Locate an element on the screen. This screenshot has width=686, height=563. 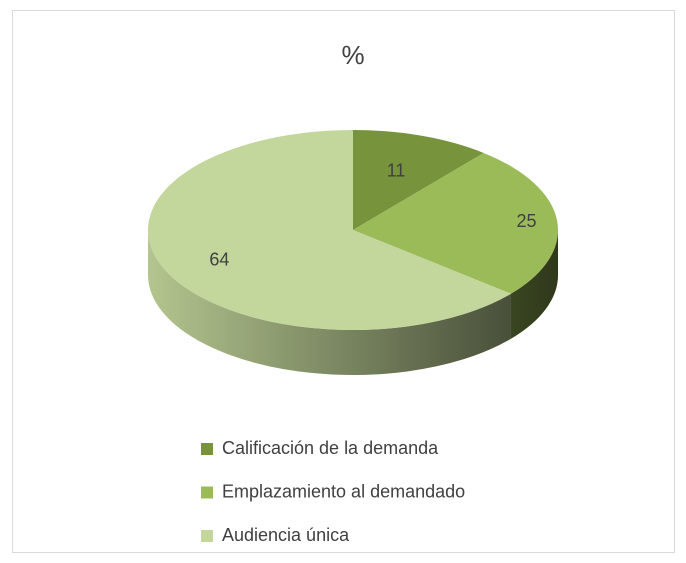
legend-label: Calificación de la demanda is located at coordinates (330, 448).